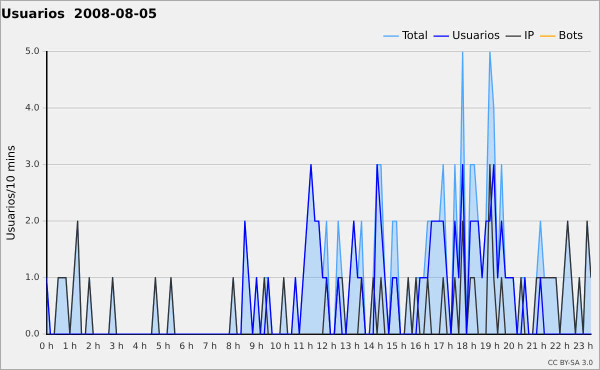 The height and width of the screenshot is (370, 600). Describe the element at coordinates (560, 347) in the screenshot. I see `x-tick-label: 22 h` at that location.